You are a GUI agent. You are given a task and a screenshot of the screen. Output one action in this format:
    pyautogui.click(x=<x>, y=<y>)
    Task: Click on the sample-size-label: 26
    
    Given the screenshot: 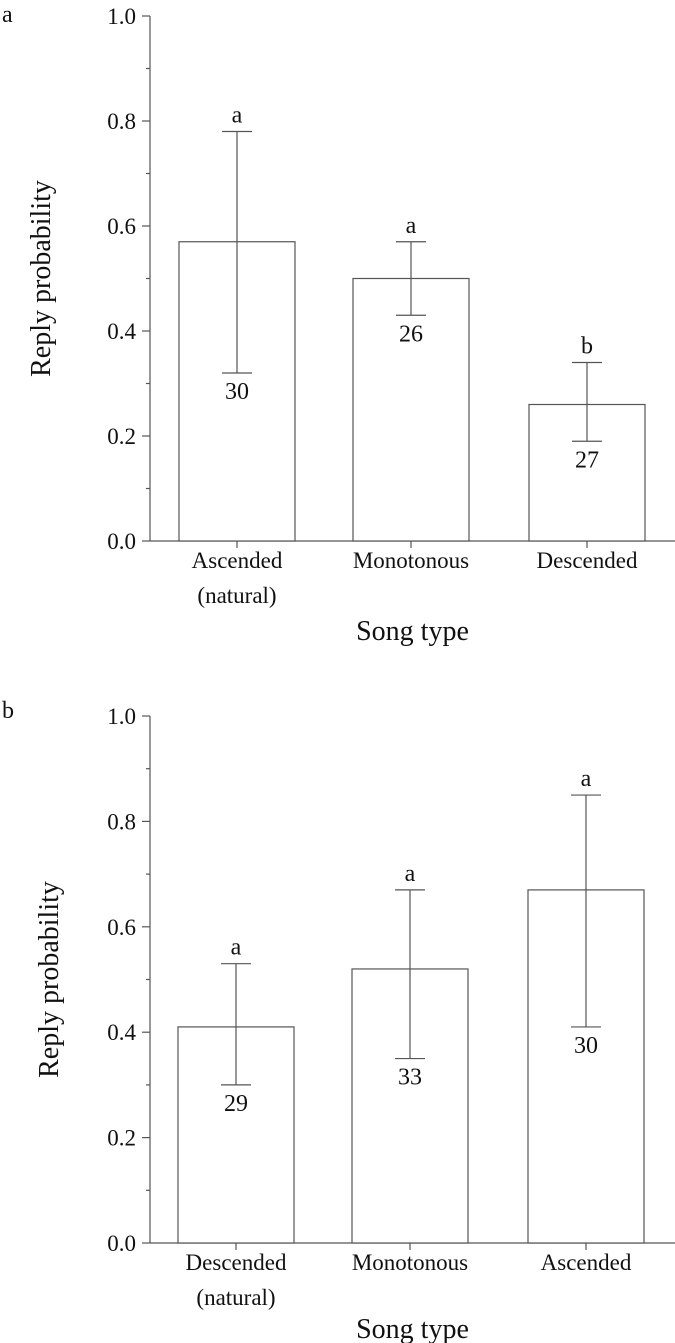 What is the action you would take?
    pyautogui.click(x=411, y=334)
    